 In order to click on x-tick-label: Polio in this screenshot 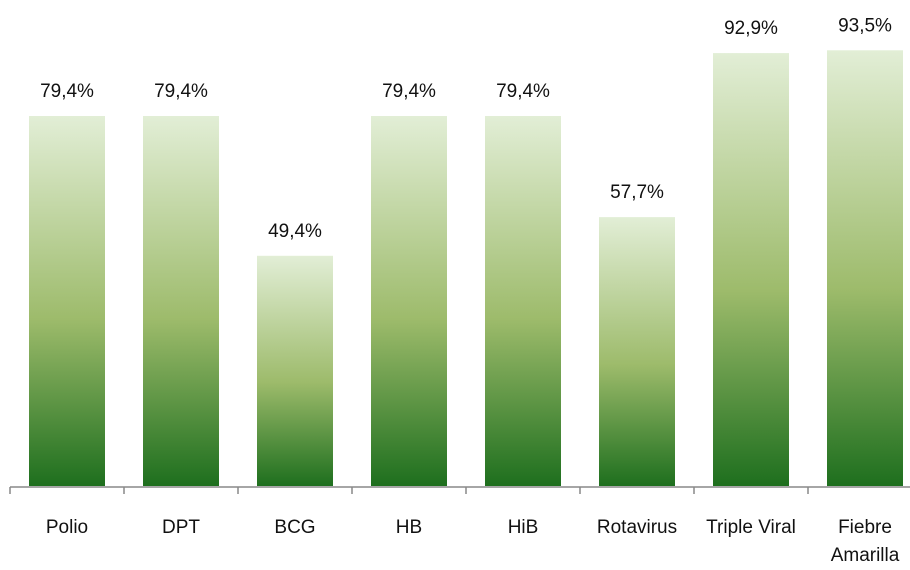, I will do `click(67, 527)`.